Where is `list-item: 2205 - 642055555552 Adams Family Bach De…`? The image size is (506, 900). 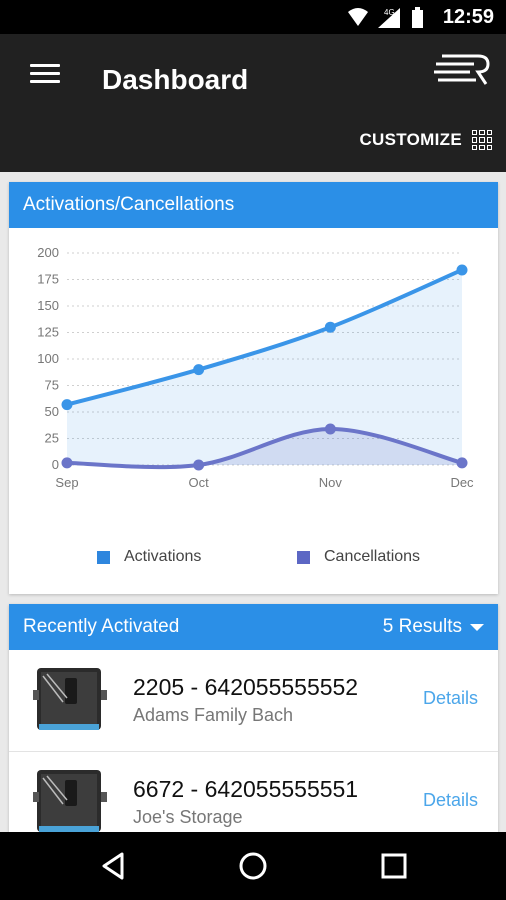 list-item: 2205 - 642055555552 Adams Family Bach De… is located at coordinates (253, 701).